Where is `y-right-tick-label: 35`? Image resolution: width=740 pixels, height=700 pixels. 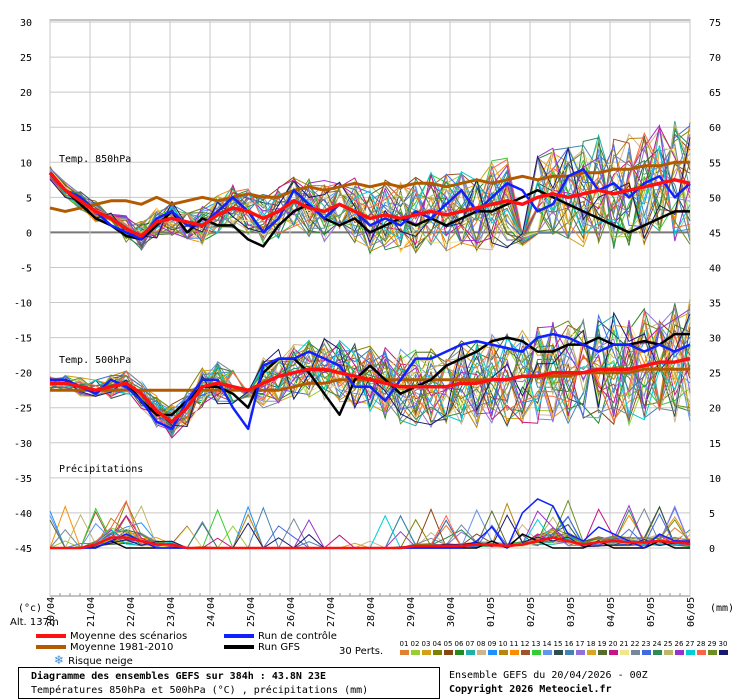
y-right-tick-label: 35 is located at coordinates (715, 304).